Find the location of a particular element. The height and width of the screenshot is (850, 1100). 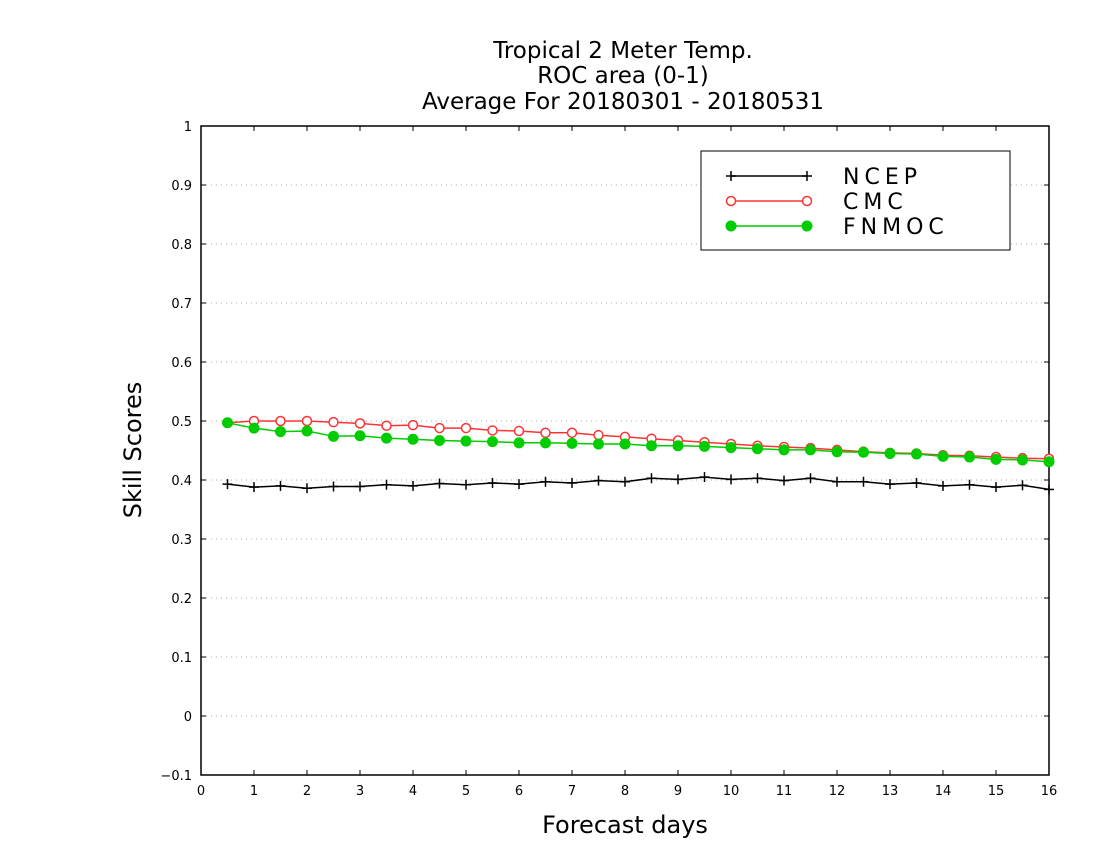

y-tick-label: 0.3 is located at coordinates (181, 540).